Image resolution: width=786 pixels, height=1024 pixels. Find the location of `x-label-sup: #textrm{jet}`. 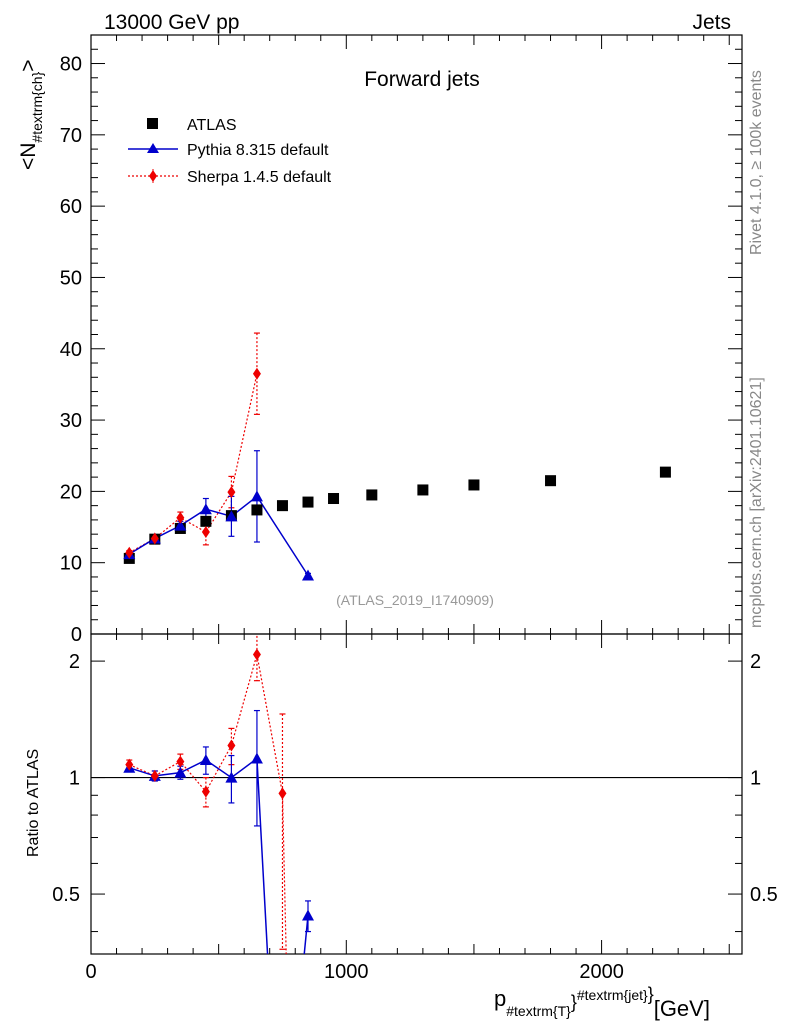

x-label-sup: #textrm{jet} is located at coordinates (612, 995).